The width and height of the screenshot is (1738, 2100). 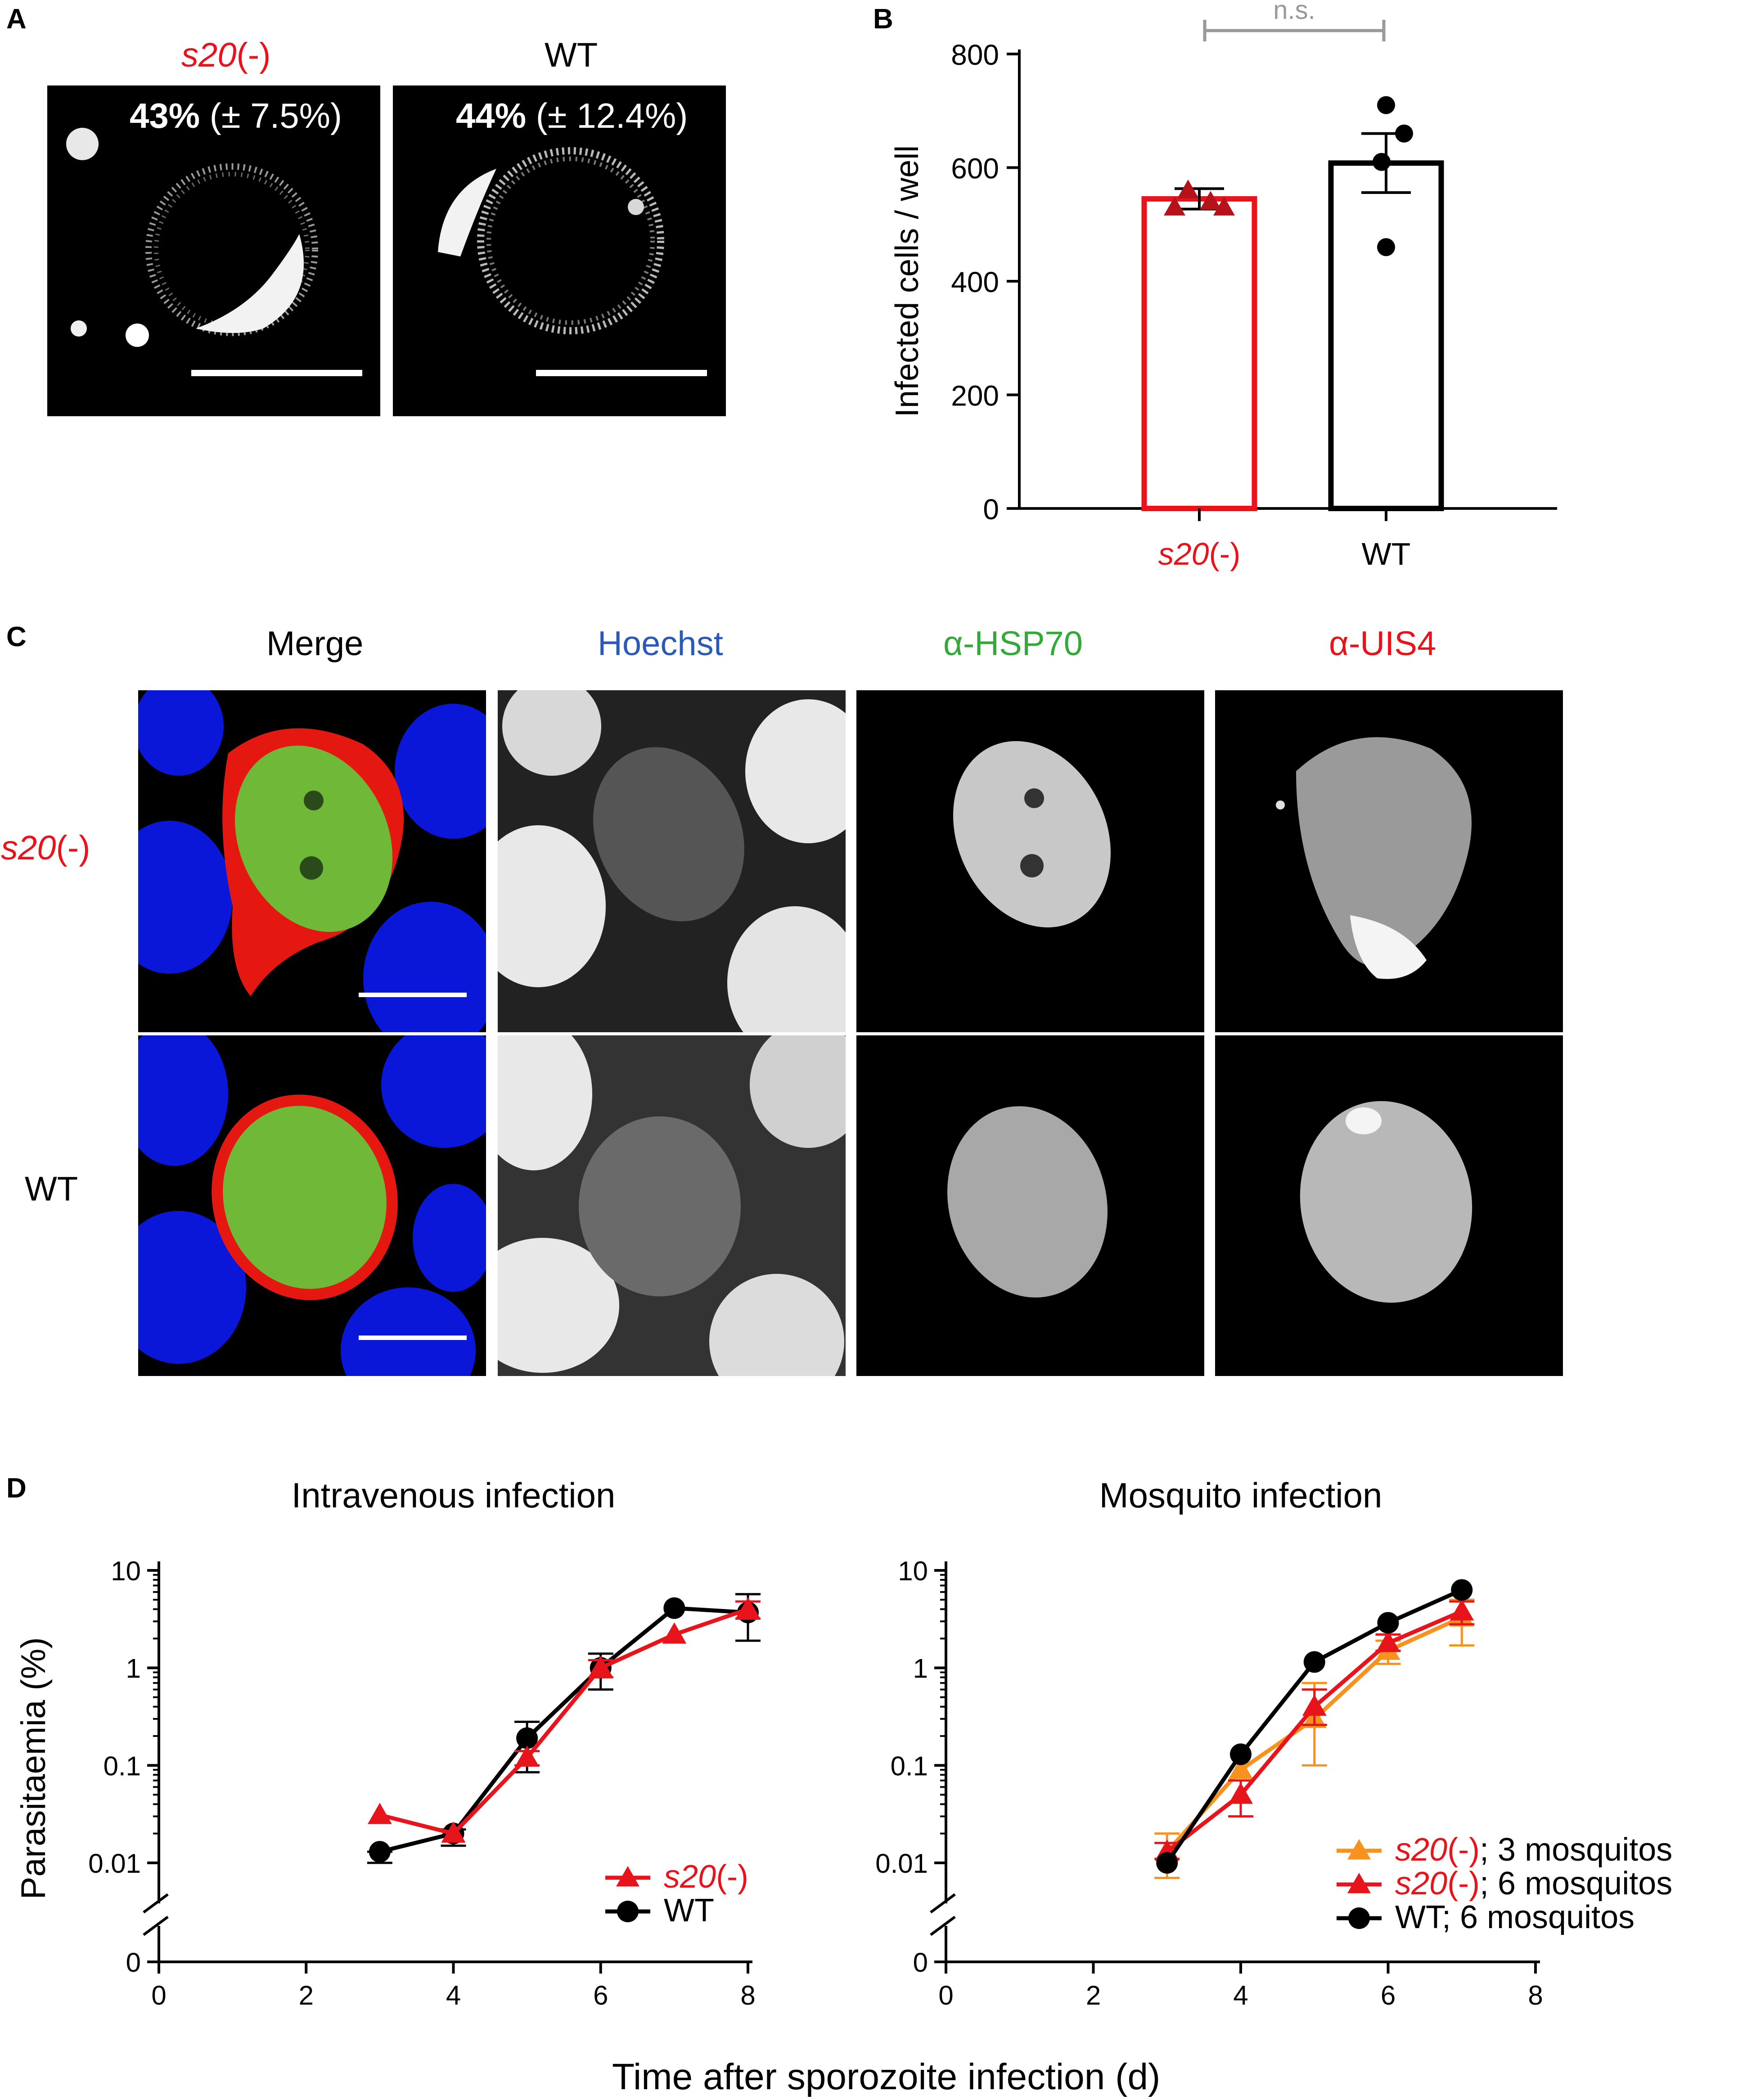 I want to click on chart-d-left-xtick-label: 6, so click(x=600, y=1995).